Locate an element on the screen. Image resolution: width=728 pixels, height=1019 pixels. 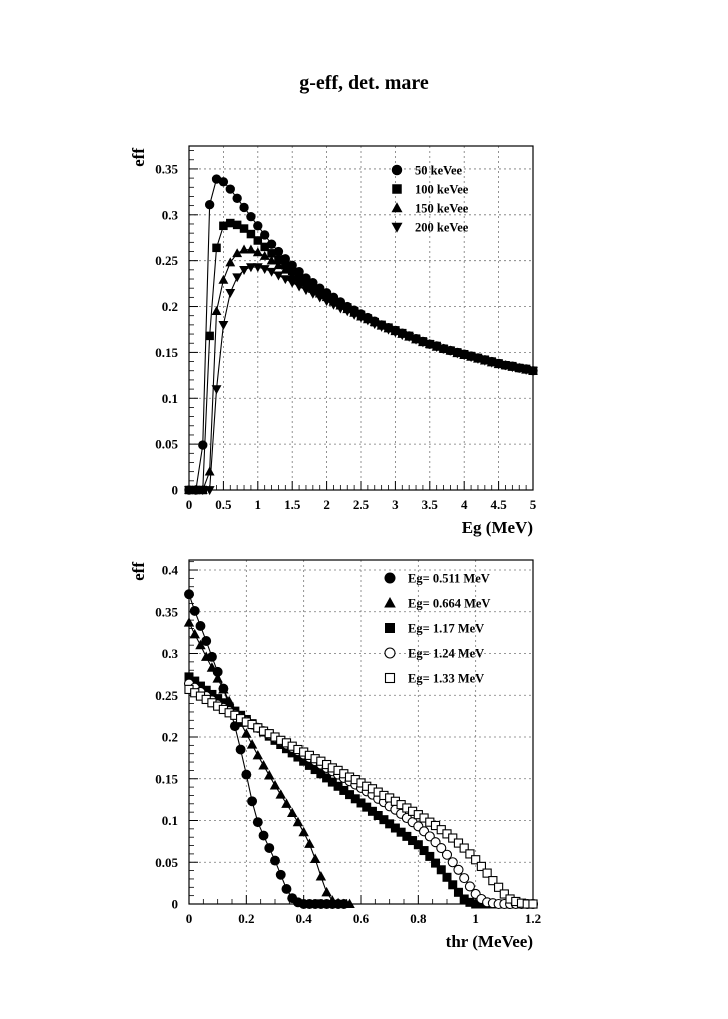
legend-entry: Eg= 0.664 MeV is located at coordinates (449, 604).